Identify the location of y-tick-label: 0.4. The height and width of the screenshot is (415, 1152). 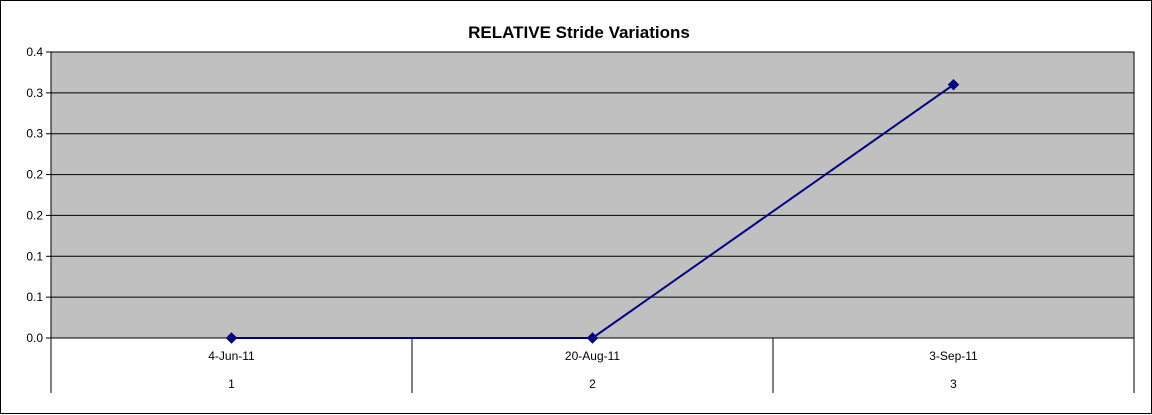
(34, 52).